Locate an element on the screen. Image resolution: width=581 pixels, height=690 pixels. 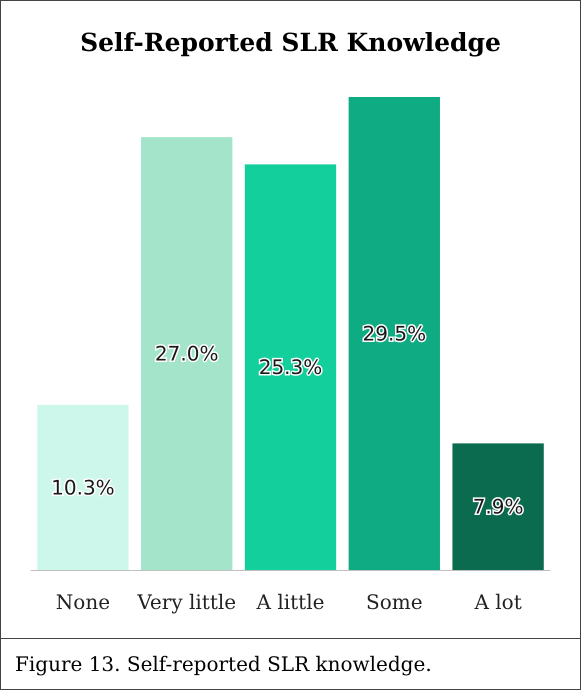
data-label: 25.3% is located at coordinates (290, 367).